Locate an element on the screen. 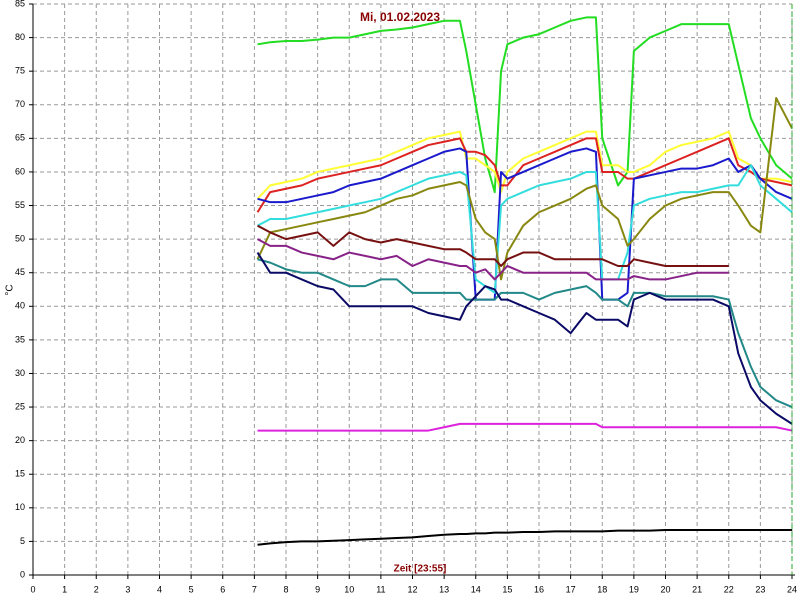 The height and width of the screenshot is (600, 800). x-tick-label: 14 is located at coordinates (476, 589).